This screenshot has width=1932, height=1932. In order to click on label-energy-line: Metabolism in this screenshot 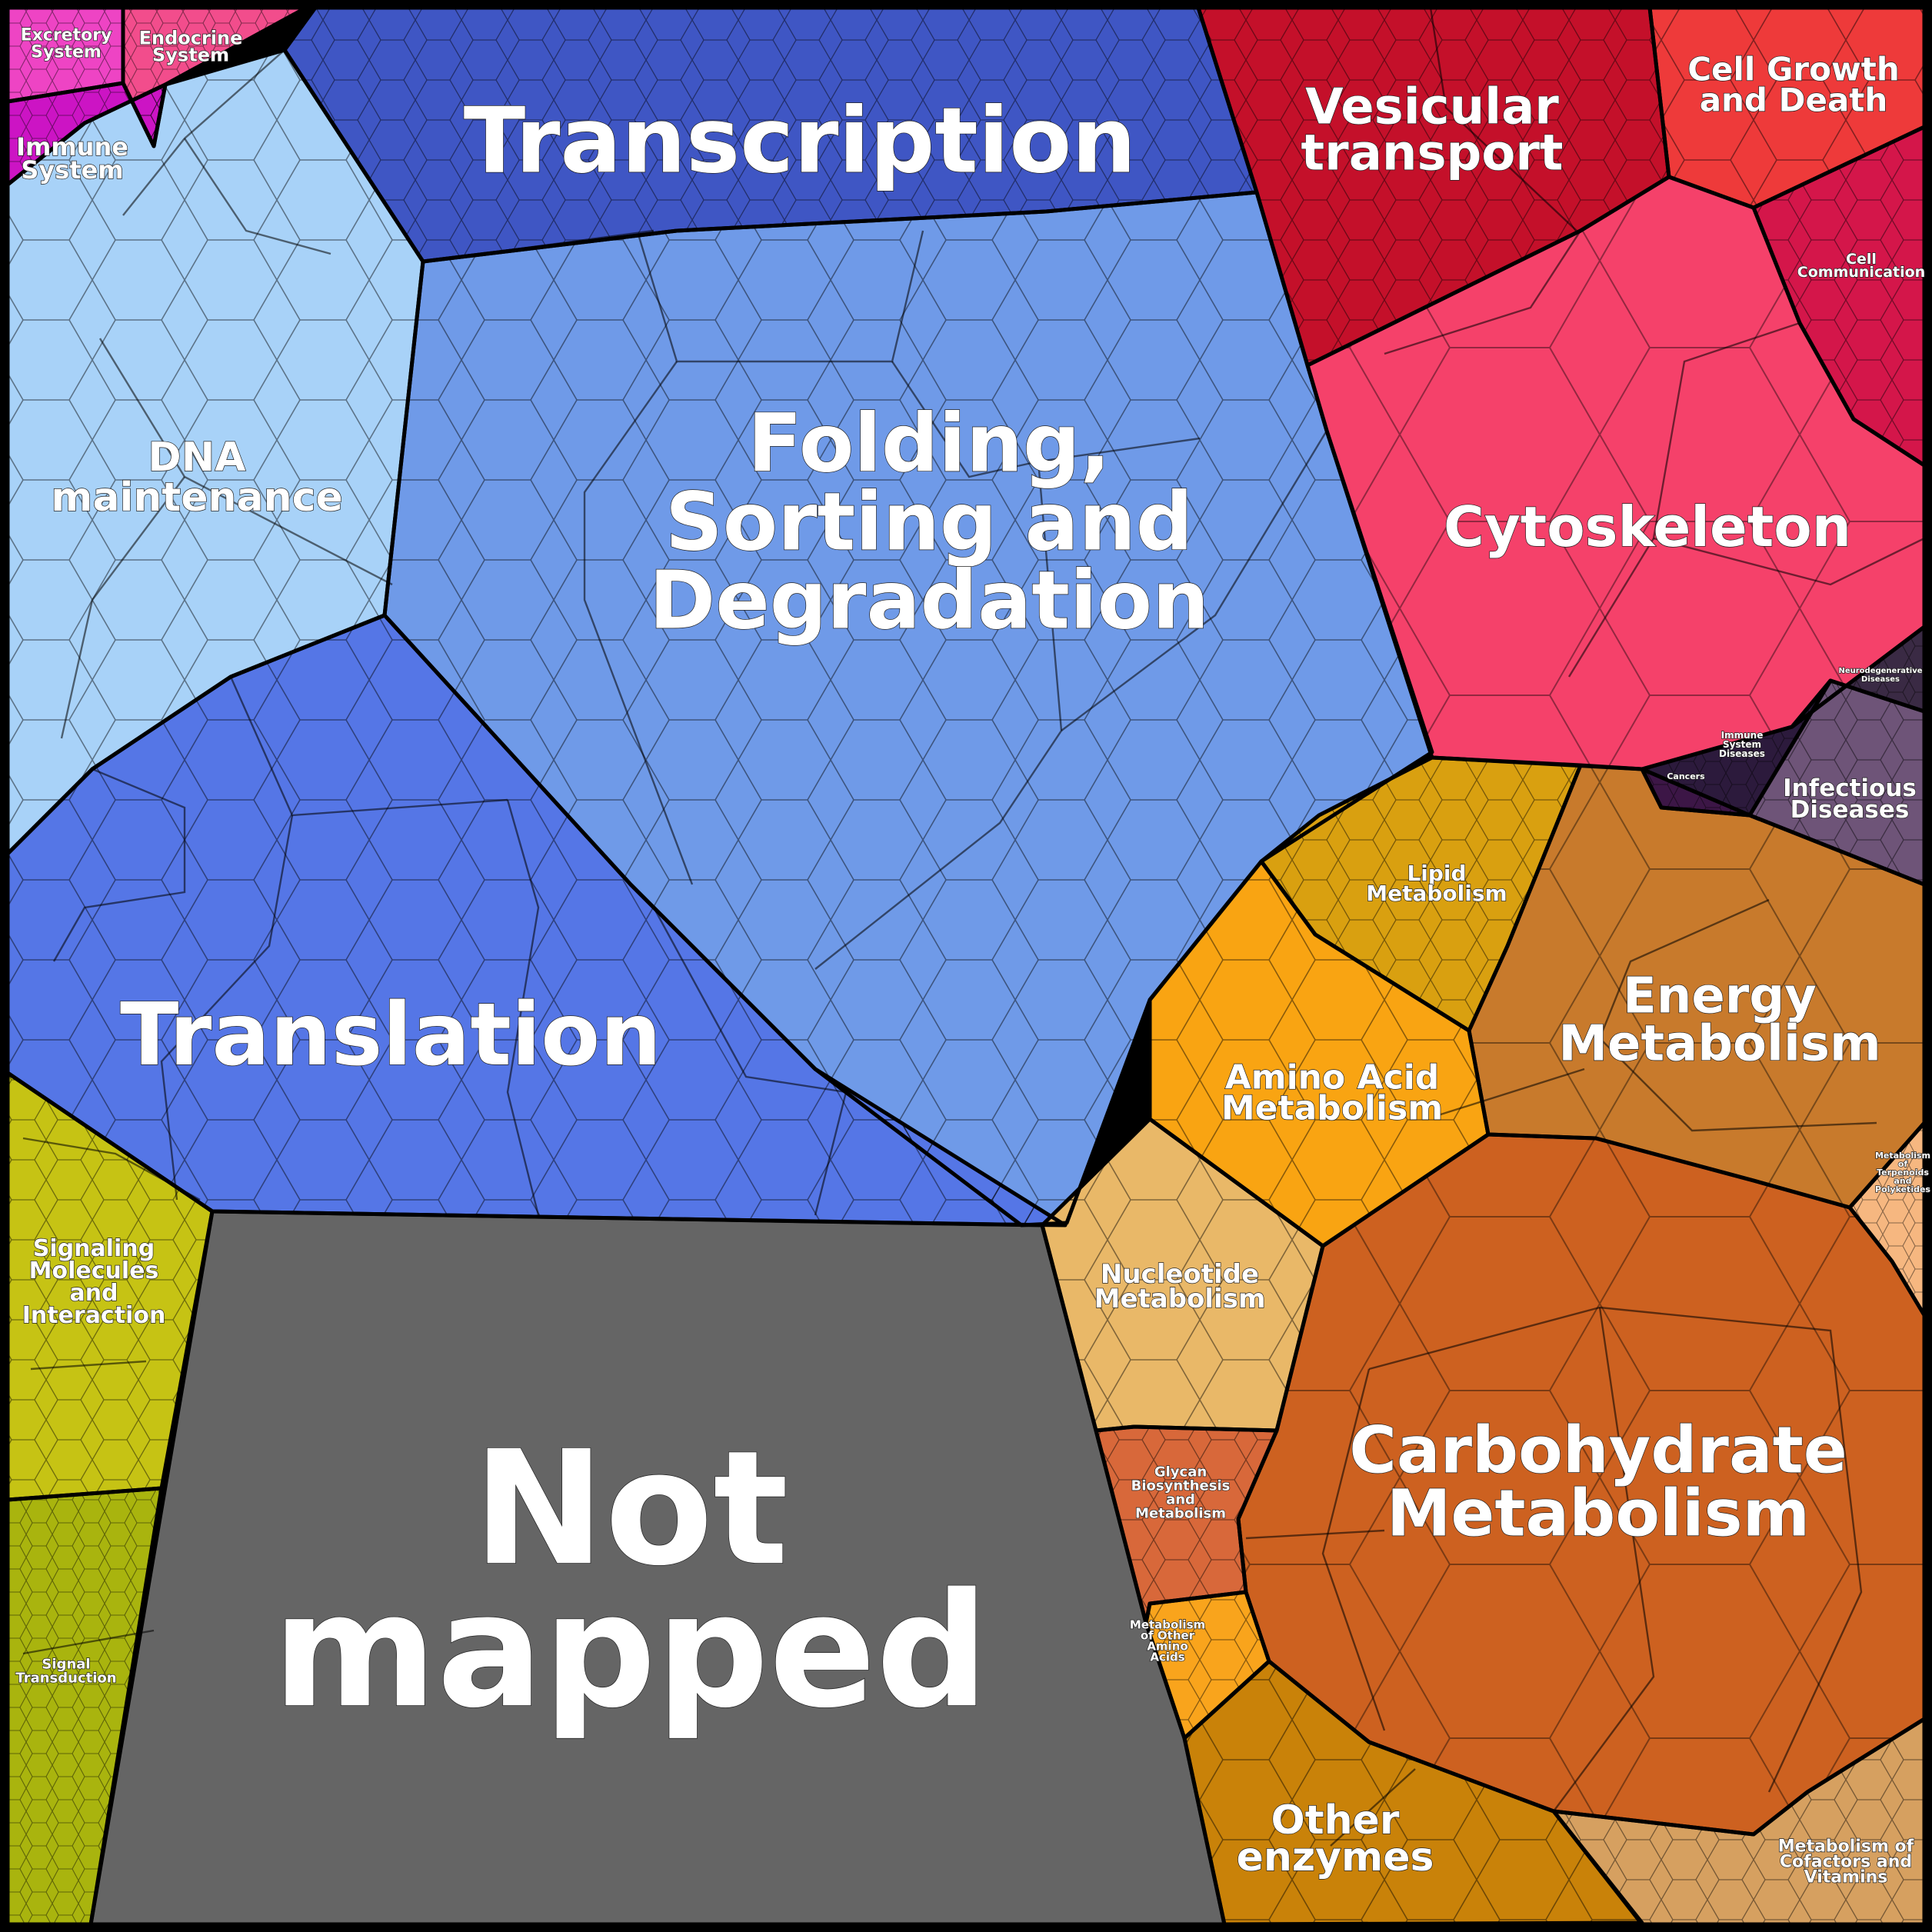, I will do `click(1719, 1043)`.